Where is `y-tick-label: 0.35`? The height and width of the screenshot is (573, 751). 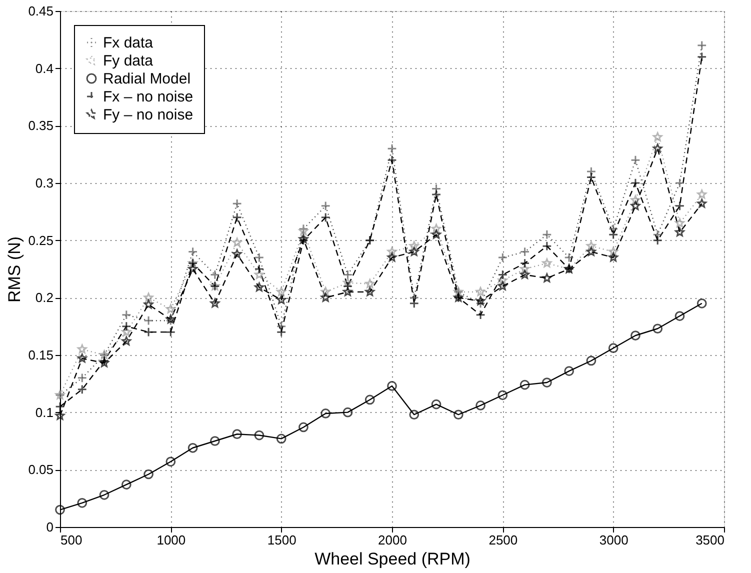
y-tick-label: 0.35 is located at coordinates (41, 126).